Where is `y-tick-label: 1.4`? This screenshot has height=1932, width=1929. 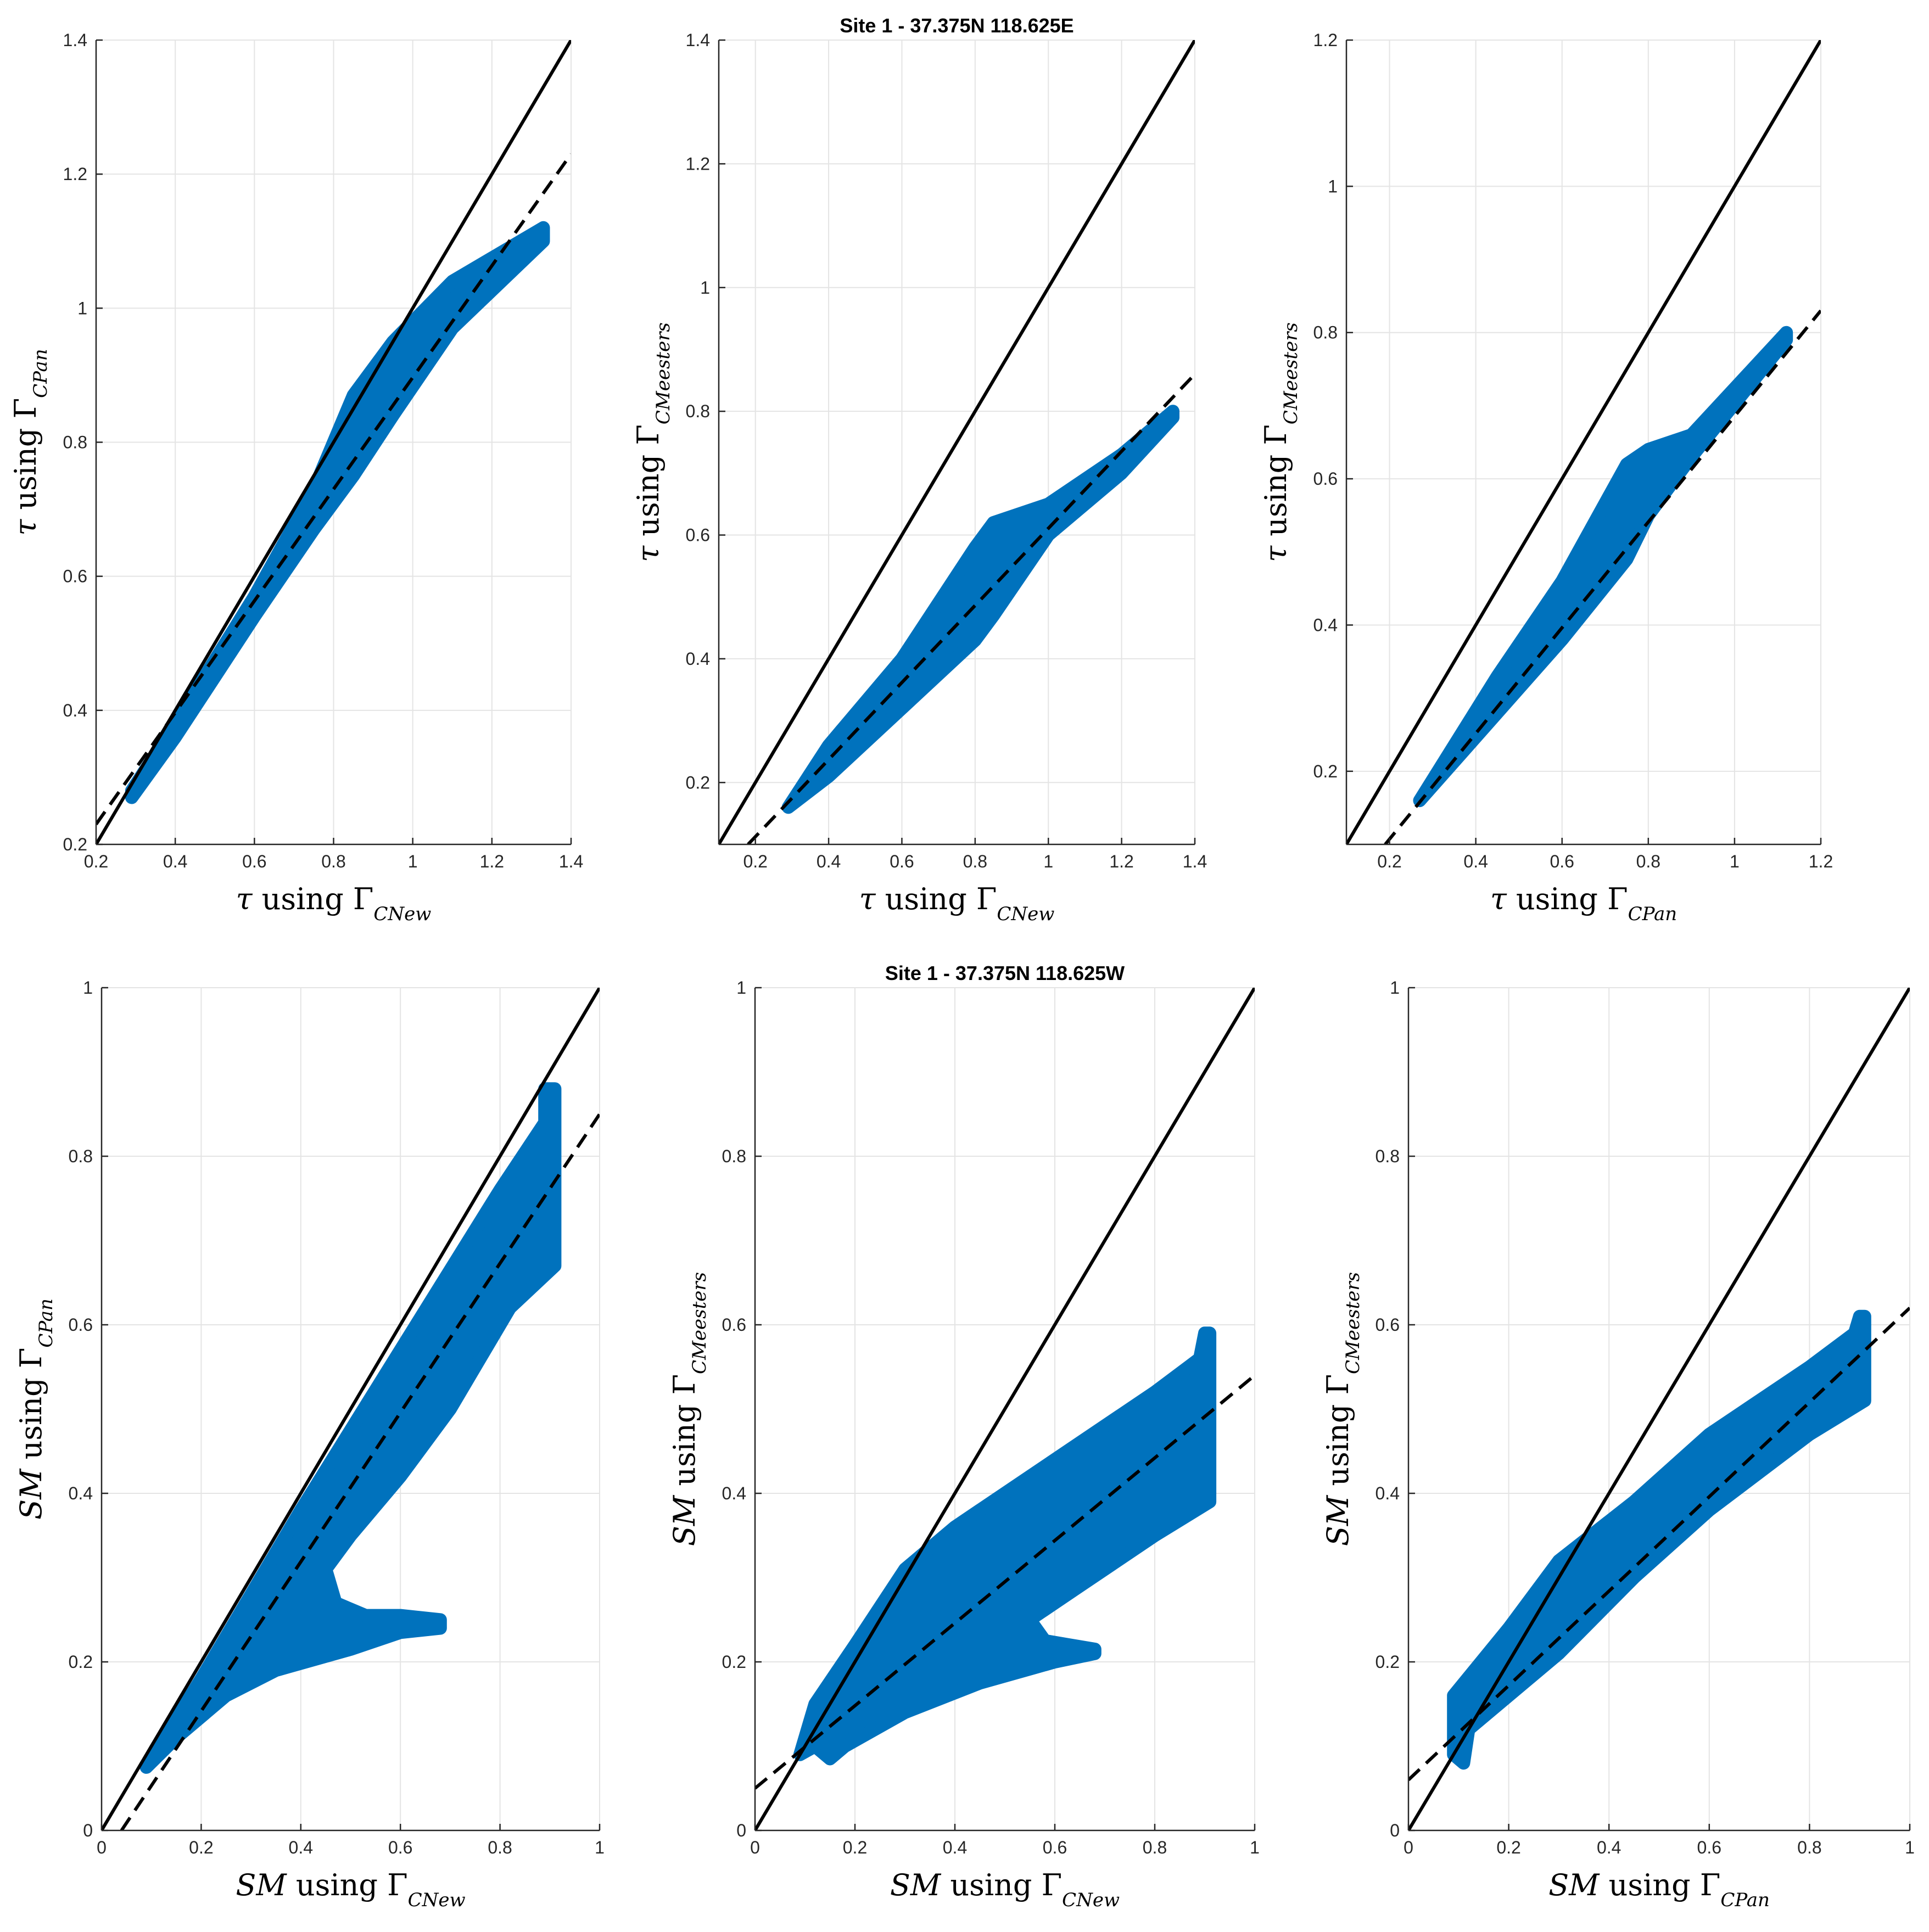 y-tick-label: 1.4 is located at coordinates (75, 40).